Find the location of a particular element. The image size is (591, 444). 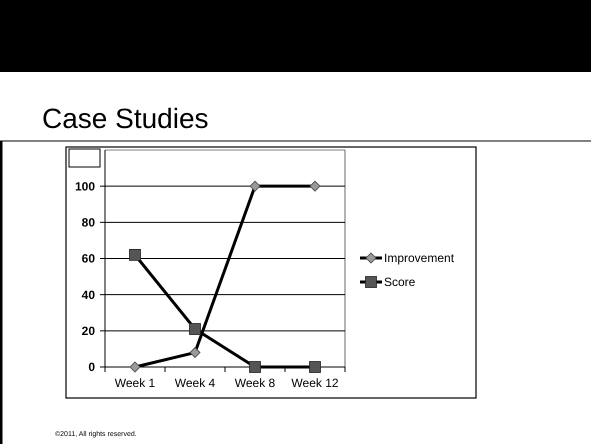

x-tick-label: Week 4 is located at coordinates (195, 383).